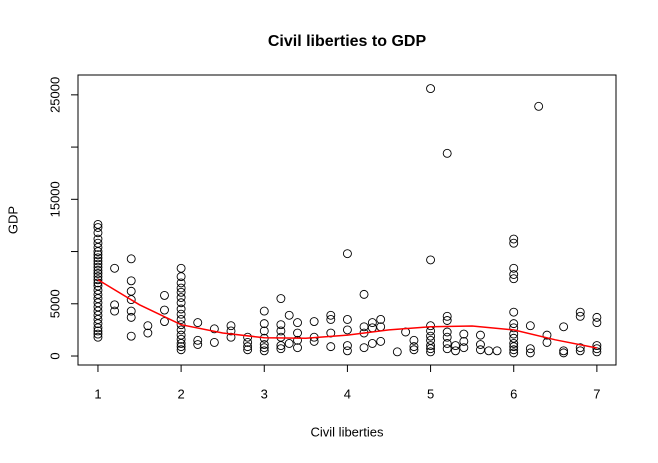 The height and width of the screenshot is (463, 658). What do you see at coordinates (347, 393) in the screenshot?
I see `x-tick-label: 4` at bounding box center [347, 393].